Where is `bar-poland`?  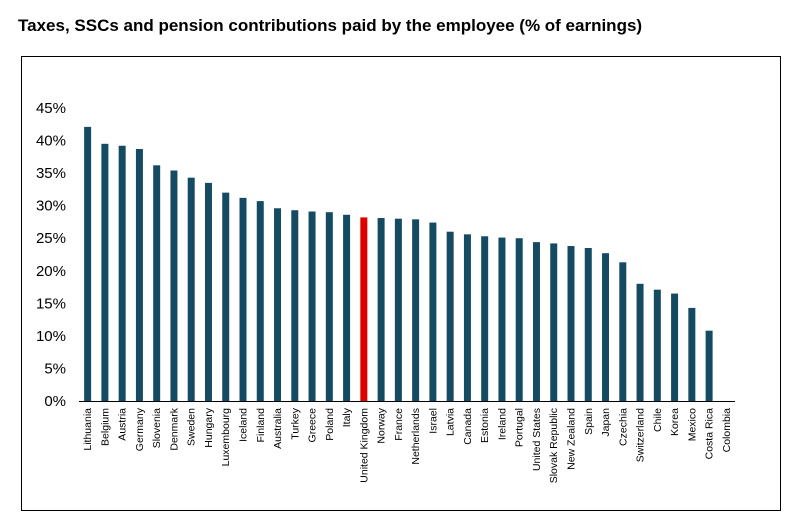 bar-poland is located at coordinates (329, 306).